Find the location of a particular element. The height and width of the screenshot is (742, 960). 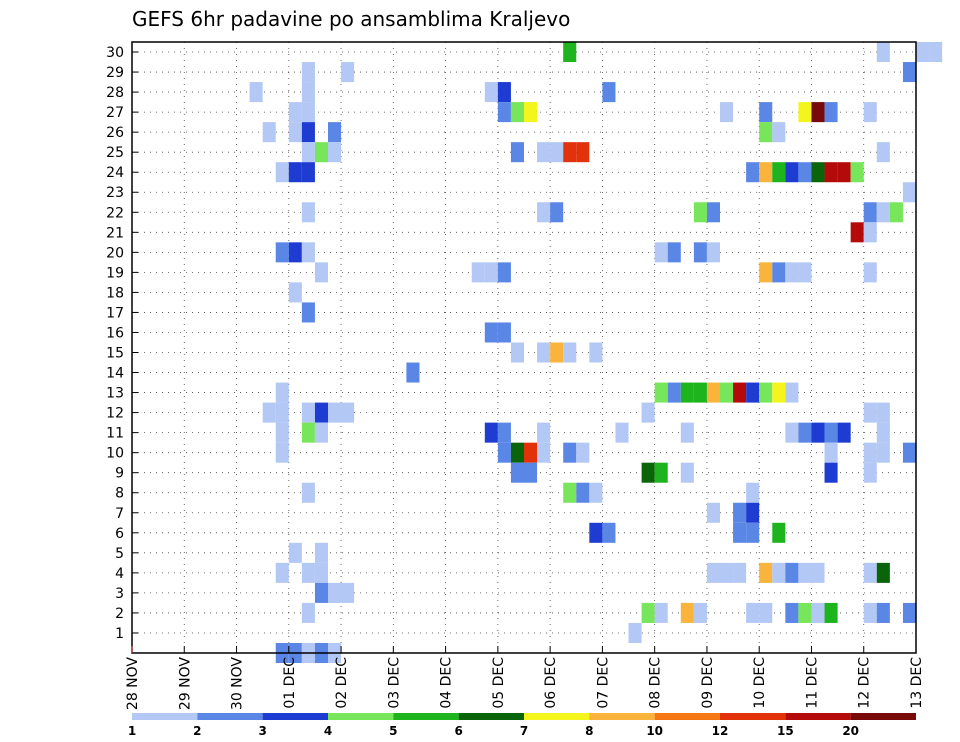

x-tick-label: 12 DEC is located at coordinates (865, 683).